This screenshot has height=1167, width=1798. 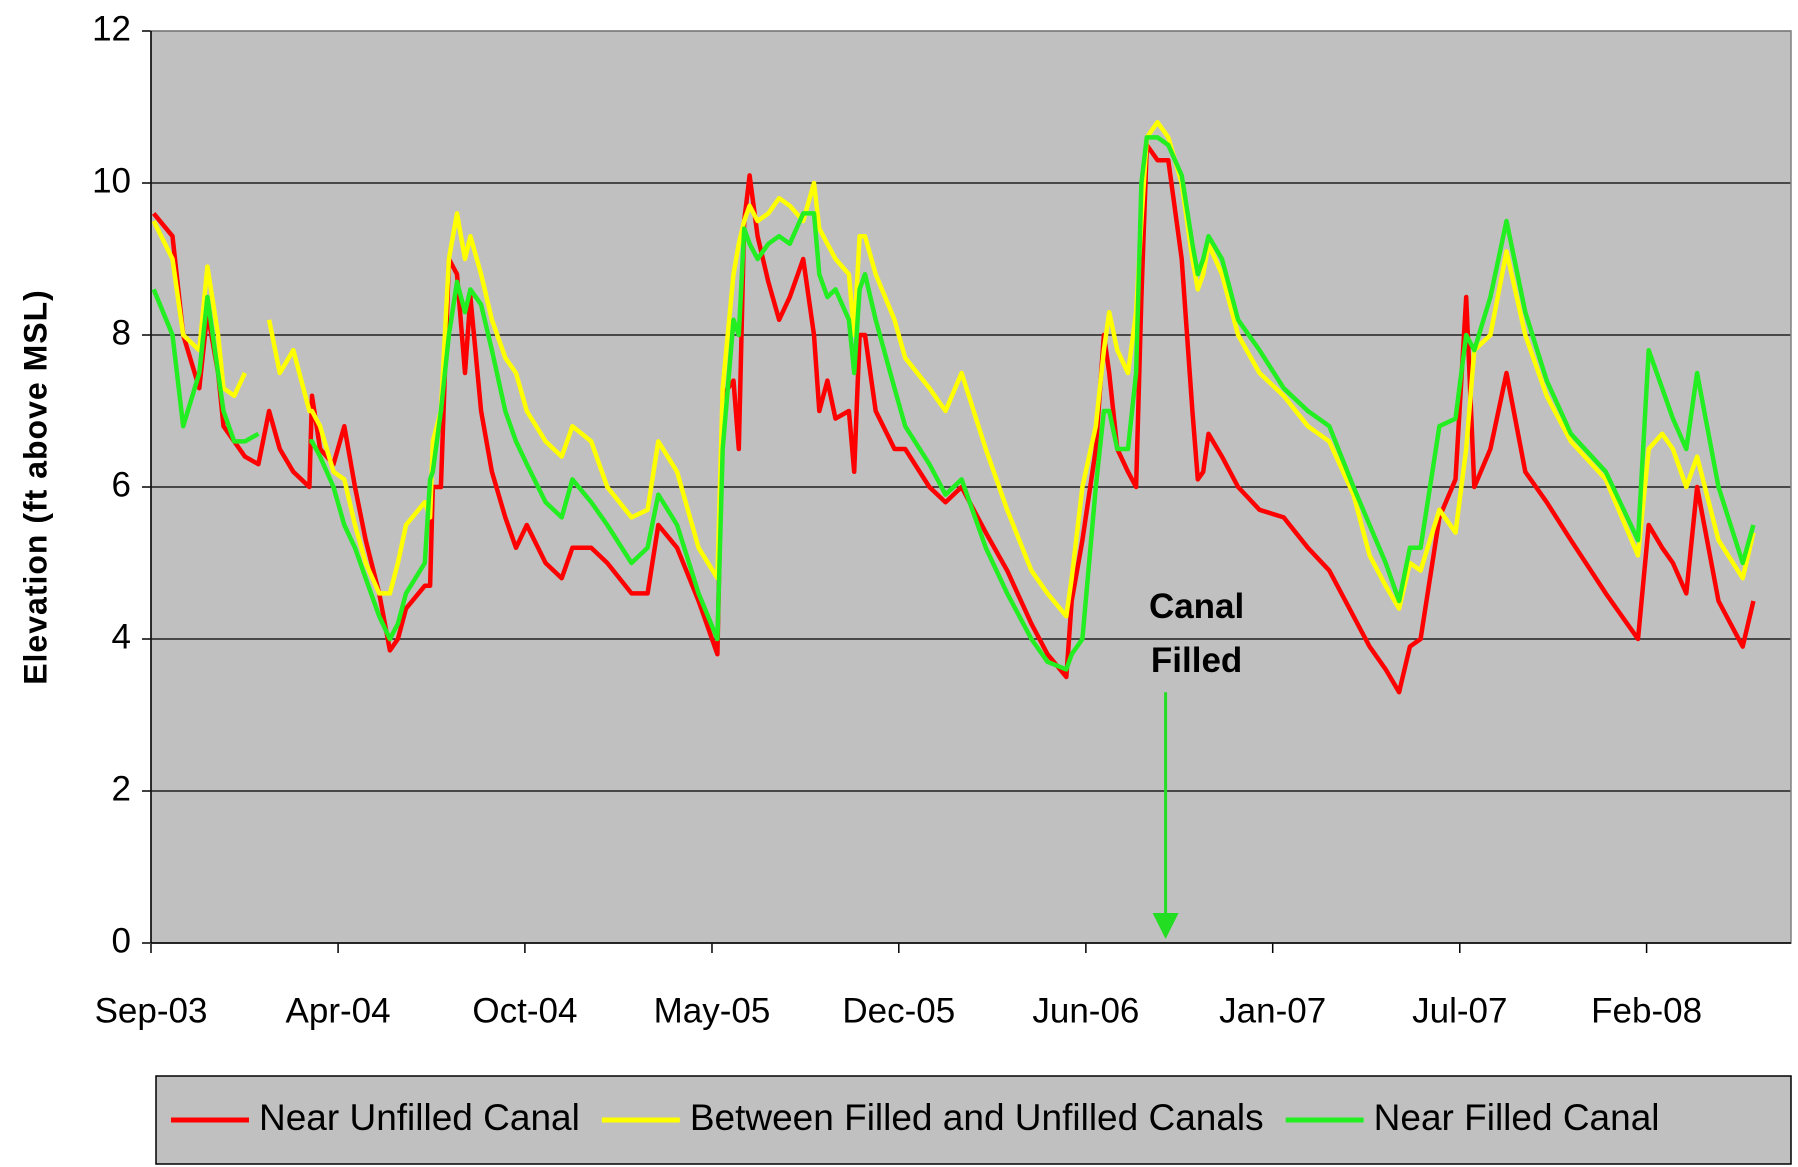 I want to click on y-tick-label: 12, so click(x=111, y=28).